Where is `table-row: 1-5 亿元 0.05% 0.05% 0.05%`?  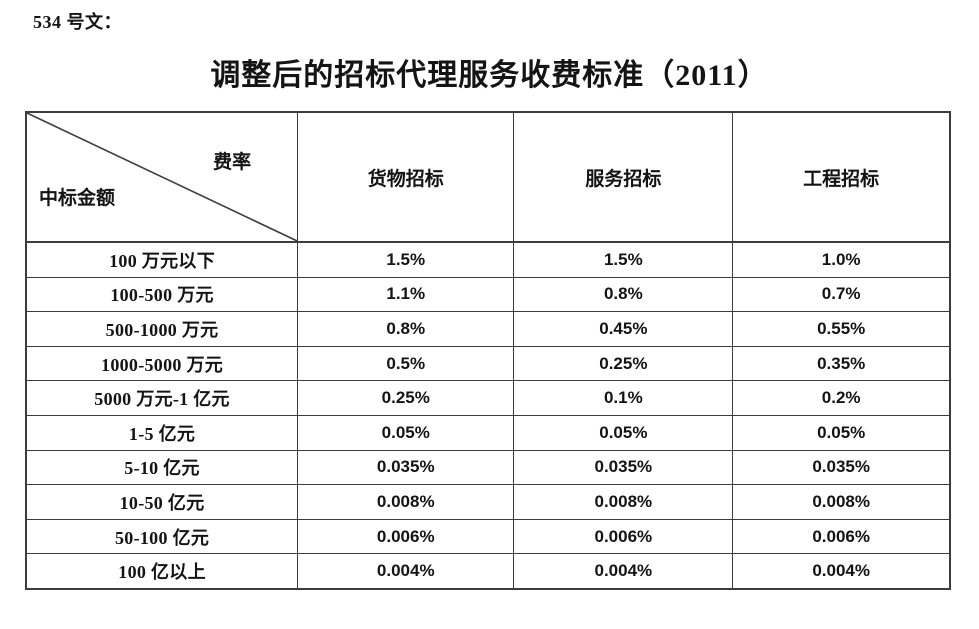 table-row: 1-5 亿元 0.05% 0.05% 0.05% is located at coordinates (488, 432).